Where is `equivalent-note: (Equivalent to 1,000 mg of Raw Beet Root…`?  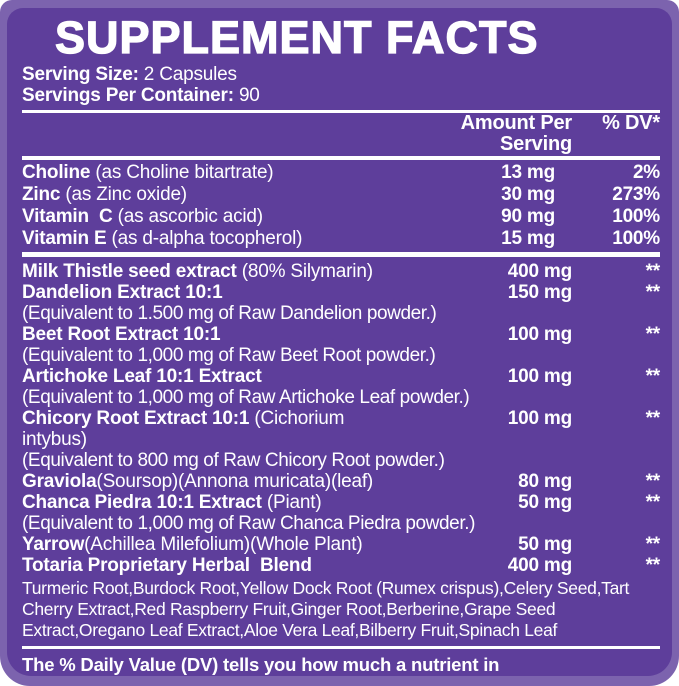
equivalent-note: (Equivalent to 1,000 mg of Raw Beet Root… is located at coordinates (229, 355).